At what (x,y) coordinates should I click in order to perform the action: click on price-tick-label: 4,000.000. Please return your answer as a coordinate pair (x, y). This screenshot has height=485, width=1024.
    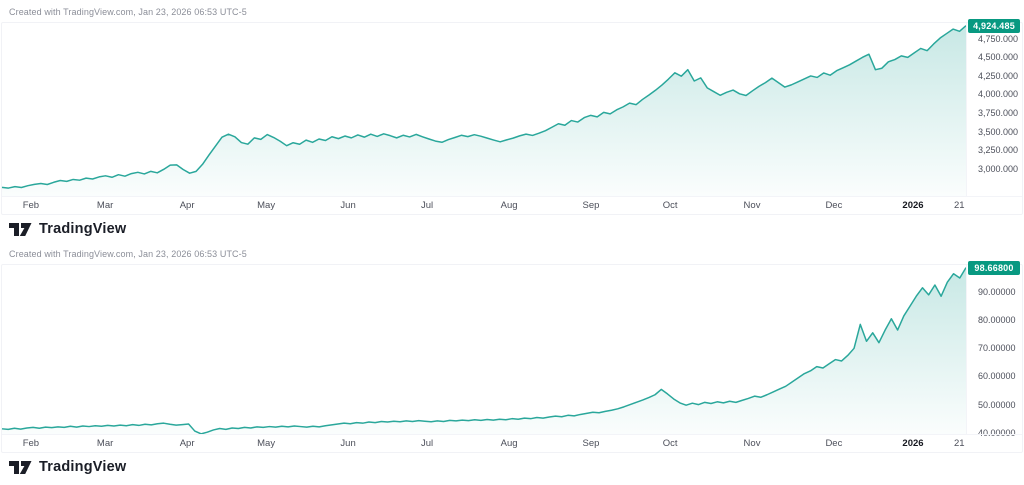
    Looking at the image, I should click on (998, 94).